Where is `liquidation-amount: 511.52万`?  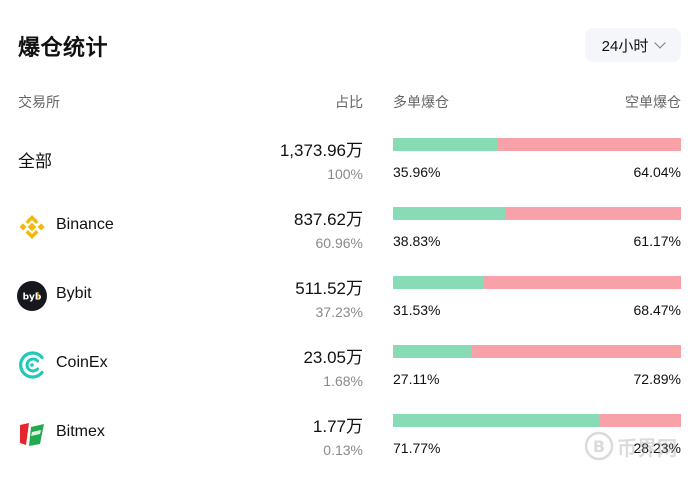 liquidation-amount: 511.52万 is located at coordinates (329, 288).